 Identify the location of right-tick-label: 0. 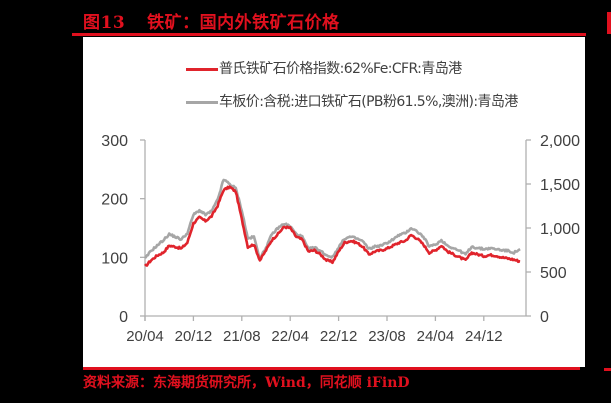
(544, 317).